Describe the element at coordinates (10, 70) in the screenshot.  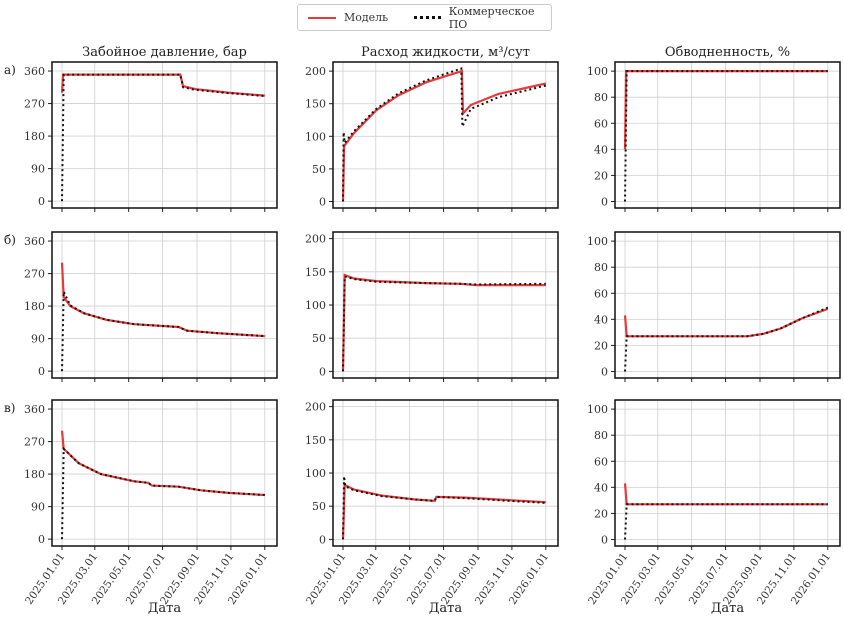
I see `row-label: а)` at that location.